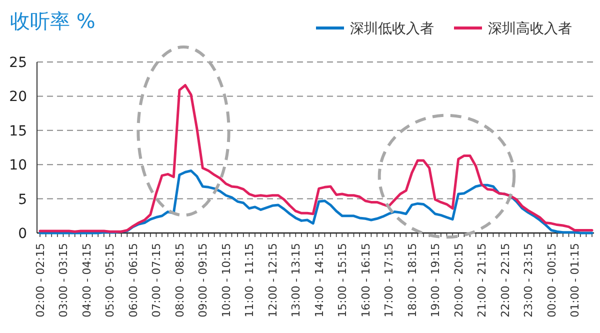 This screenshot has width=600, height=333. I want to click on x-tick-label: 08:00 - 08:15, so click(179, 280).